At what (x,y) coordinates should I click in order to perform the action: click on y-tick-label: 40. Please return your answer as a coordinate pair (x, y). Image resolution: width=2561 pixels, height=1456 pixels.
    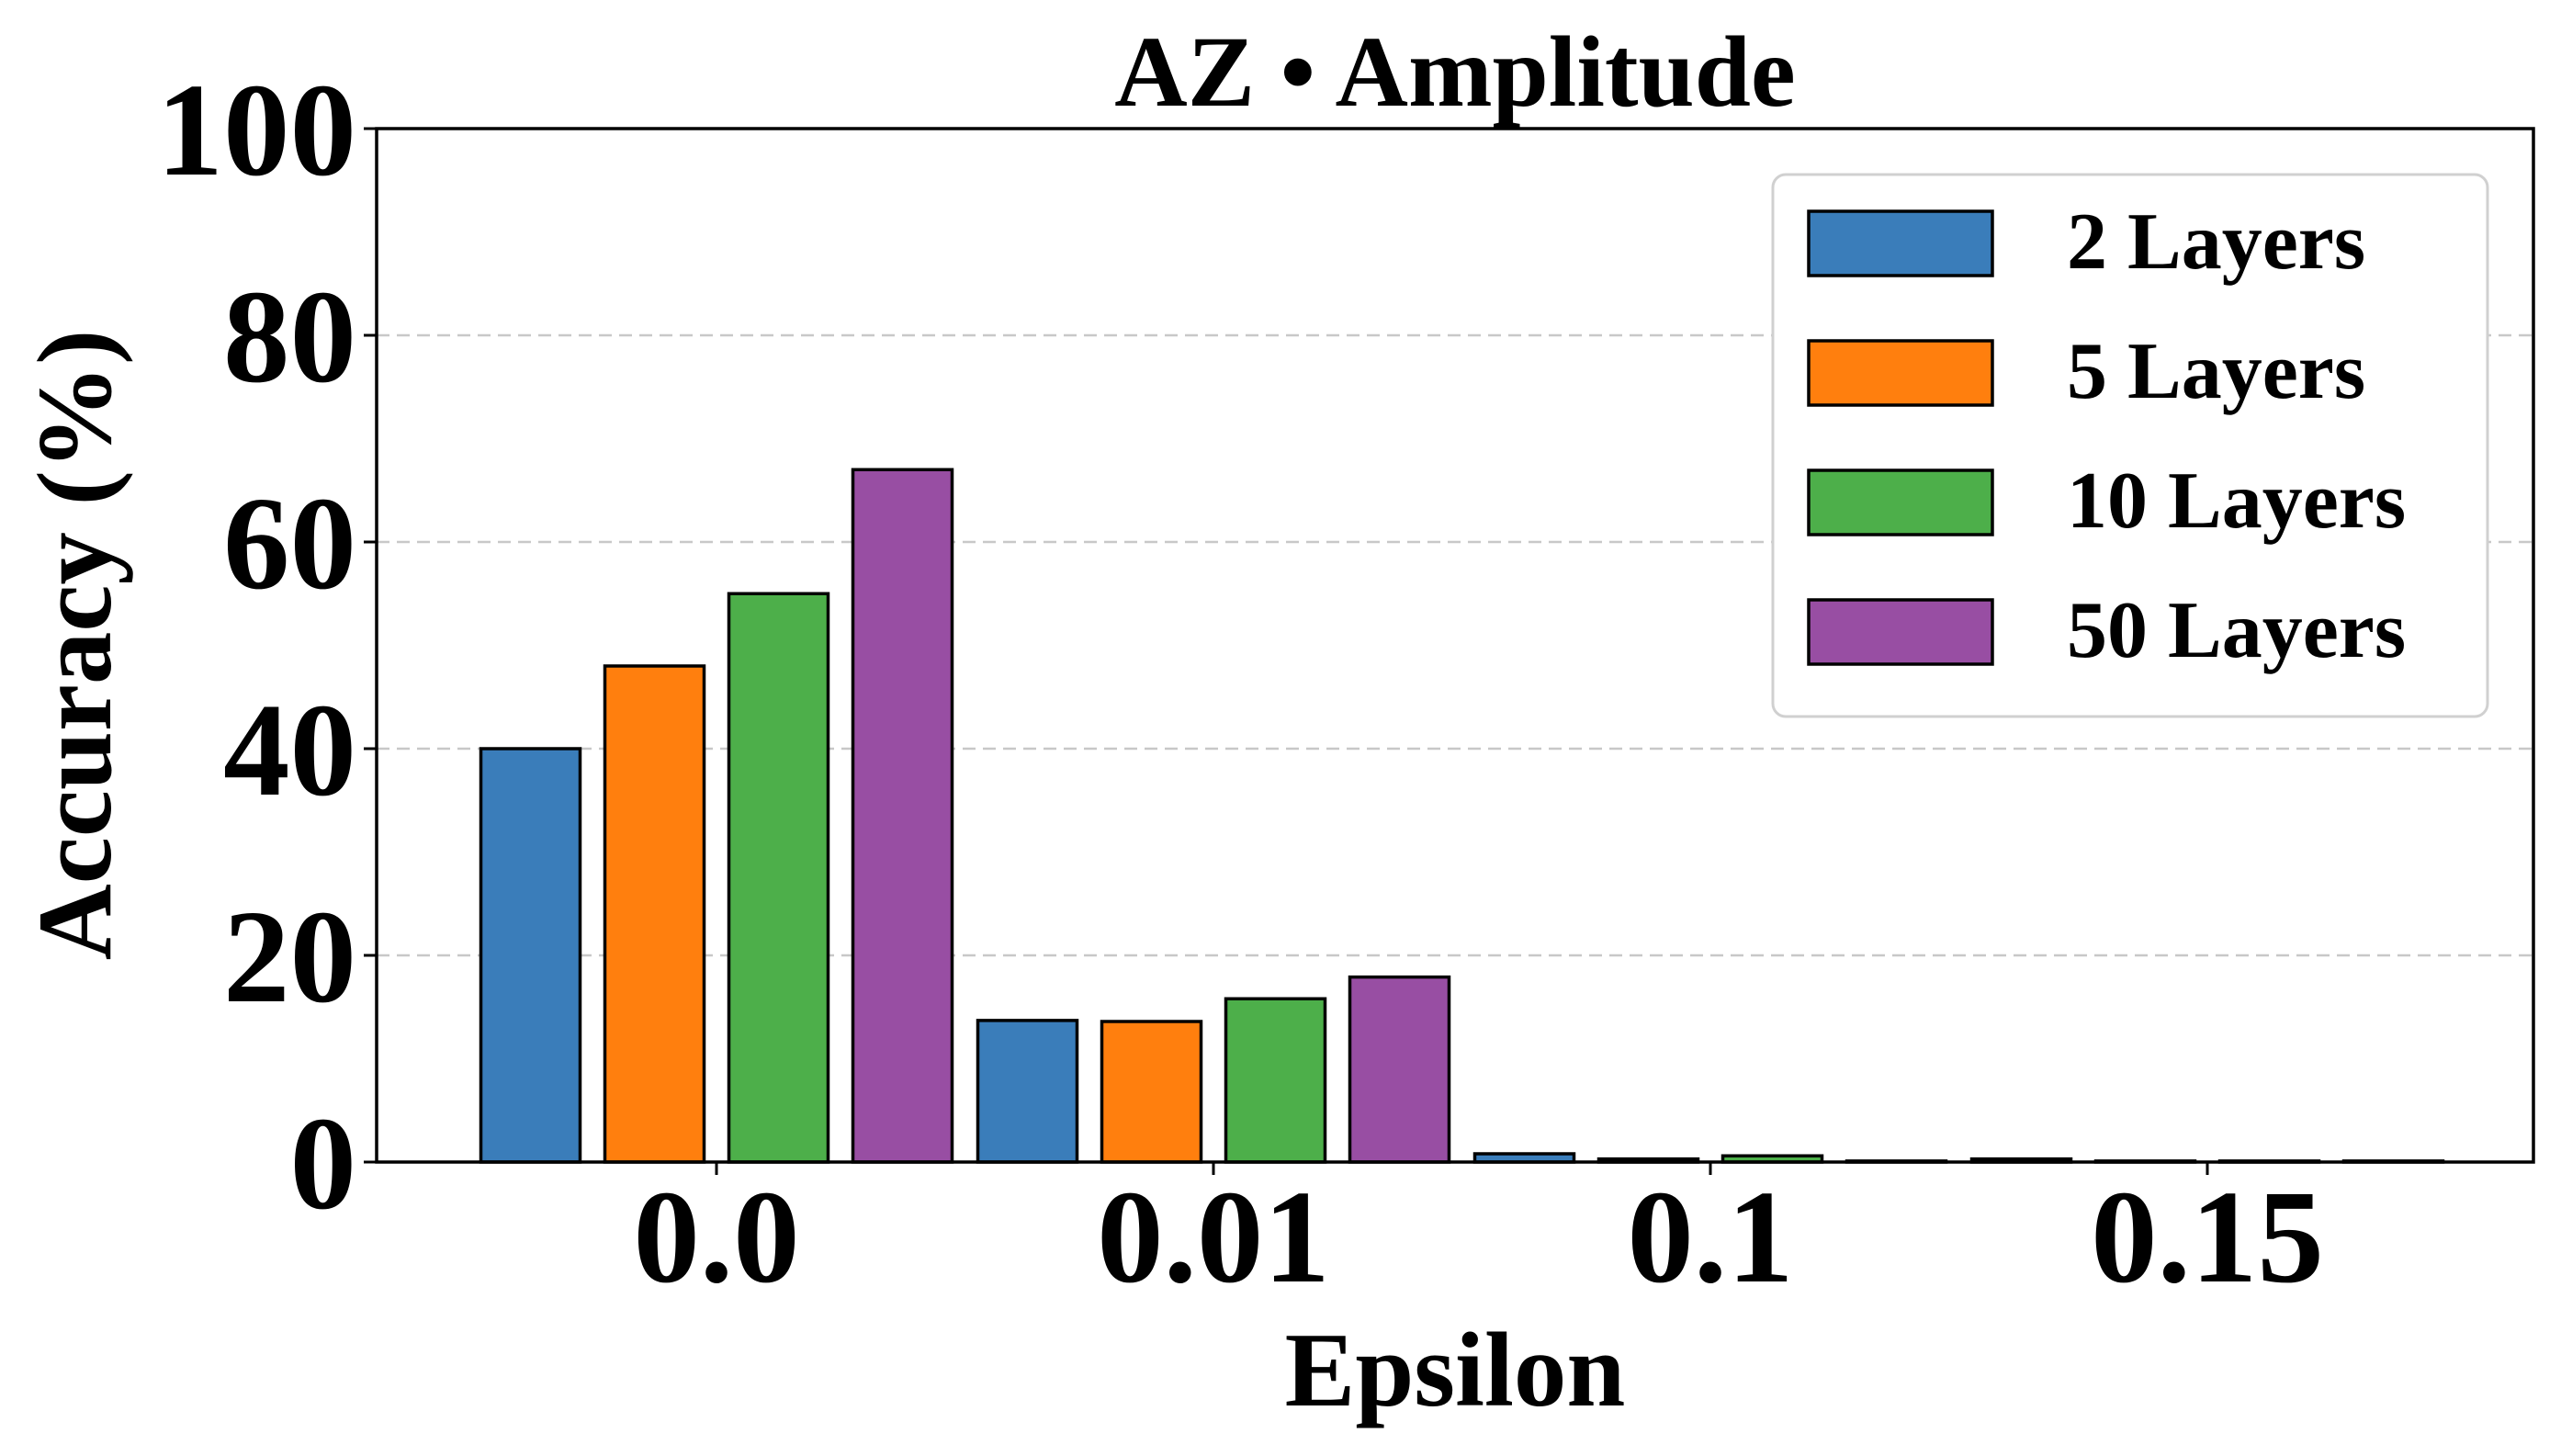
    Looking at the image, I should click on (289, 750).